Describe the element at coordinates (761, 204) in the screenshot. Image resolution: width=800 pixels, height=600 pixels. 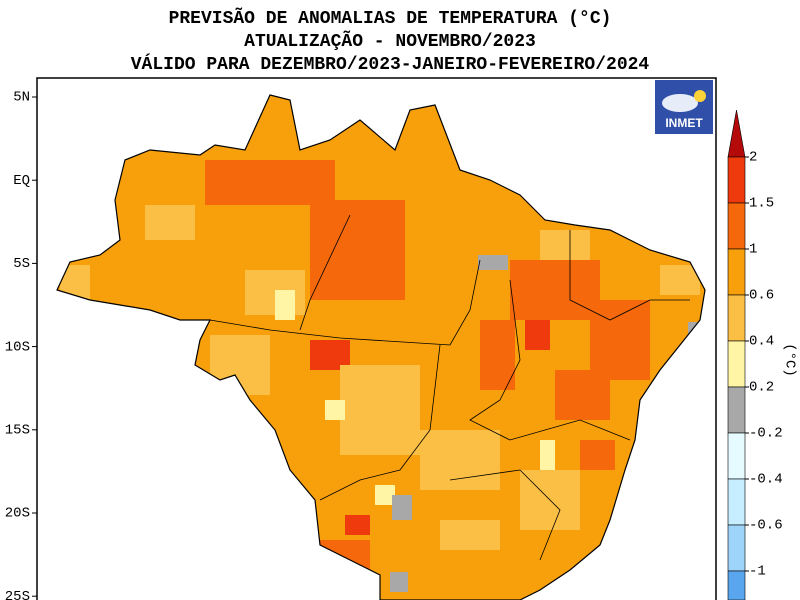
I see `colorbar-label: 1.5` at that location.